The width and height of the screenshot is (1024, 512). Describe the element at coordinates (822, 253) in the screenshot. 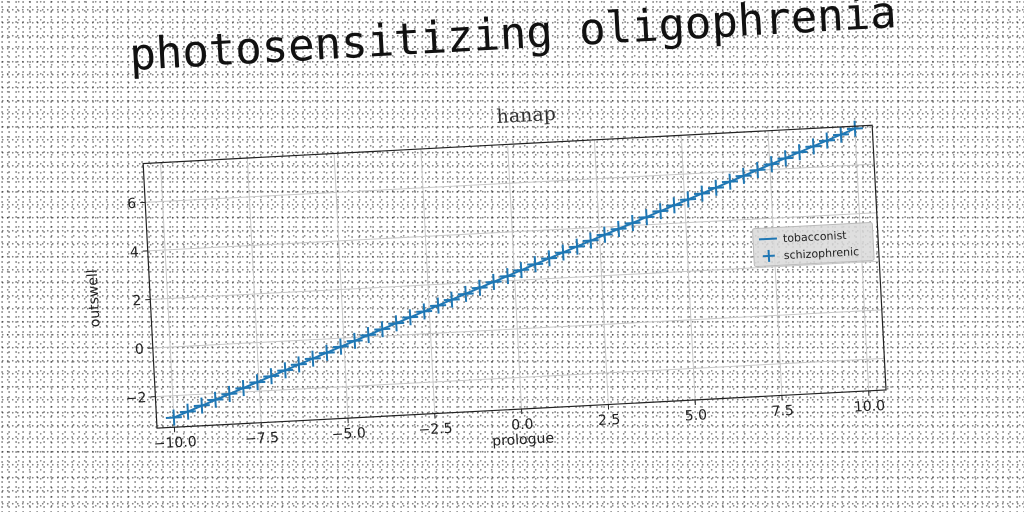

I see `legend-label-schizophrenic: schizophrenic` at that location.